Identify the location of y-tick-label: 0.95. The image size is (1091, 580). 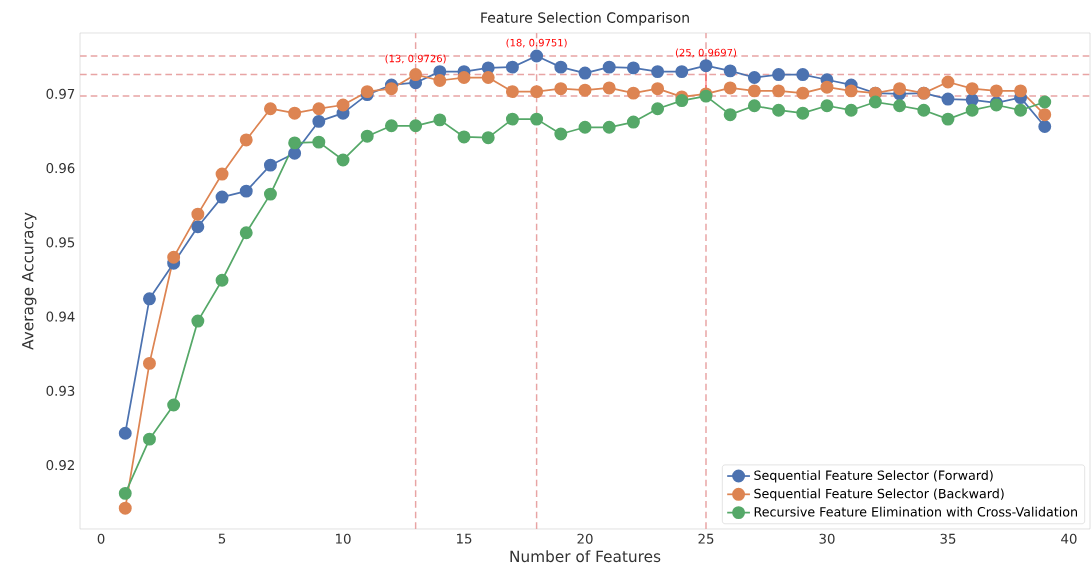
(60, 242).